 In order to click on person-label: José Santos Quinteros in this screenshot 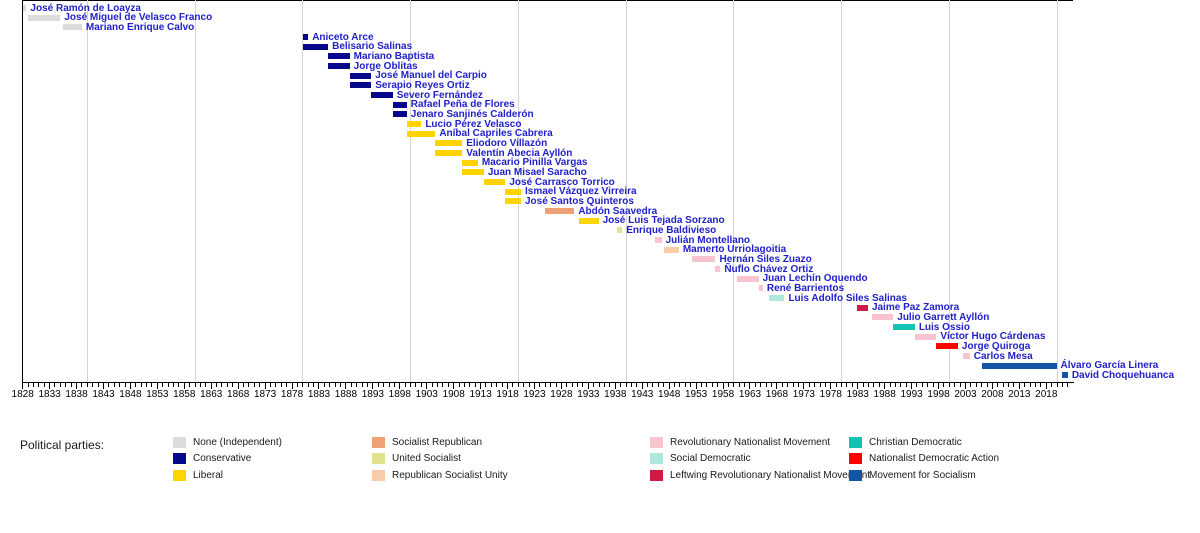, I will do `click(579, 201)`.